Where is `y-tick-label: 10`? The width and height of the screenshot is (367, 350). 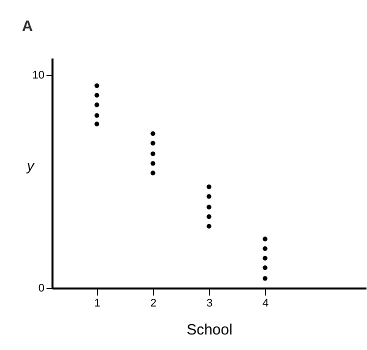 y-tick-label: 10 is located at coordinates (38, 76).